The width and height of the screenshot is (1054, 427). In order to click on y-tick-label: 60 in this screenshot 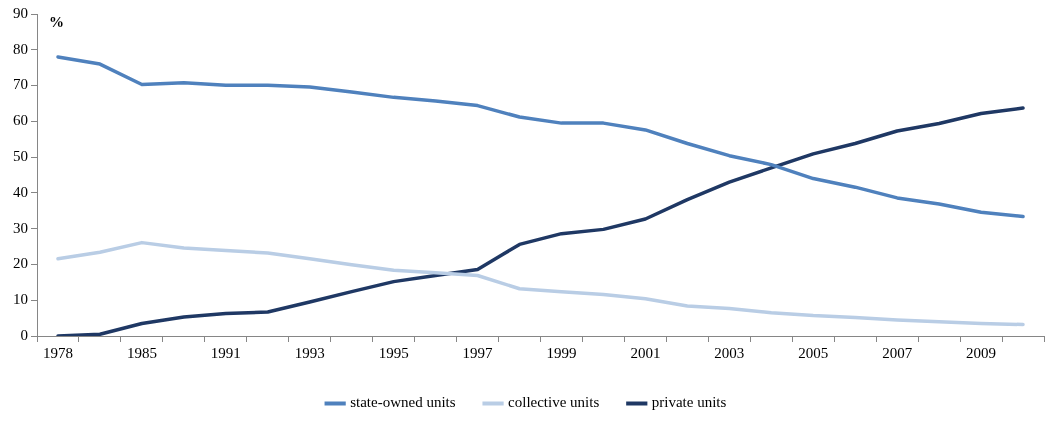, I will do `click(20, 120)`.